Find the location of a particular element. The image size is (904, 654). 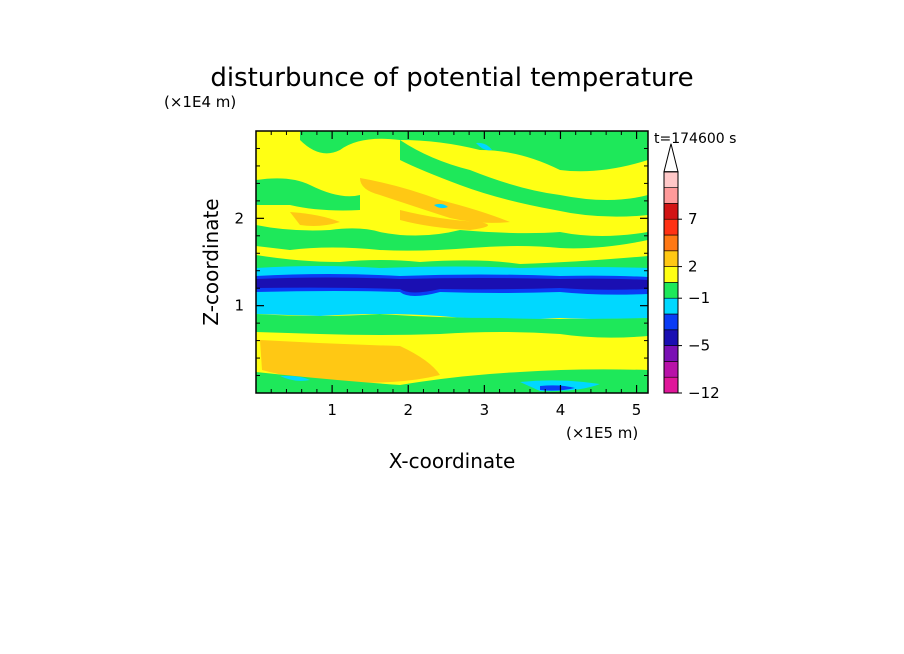

colorbar-frame is located at coordinates (671, 282).